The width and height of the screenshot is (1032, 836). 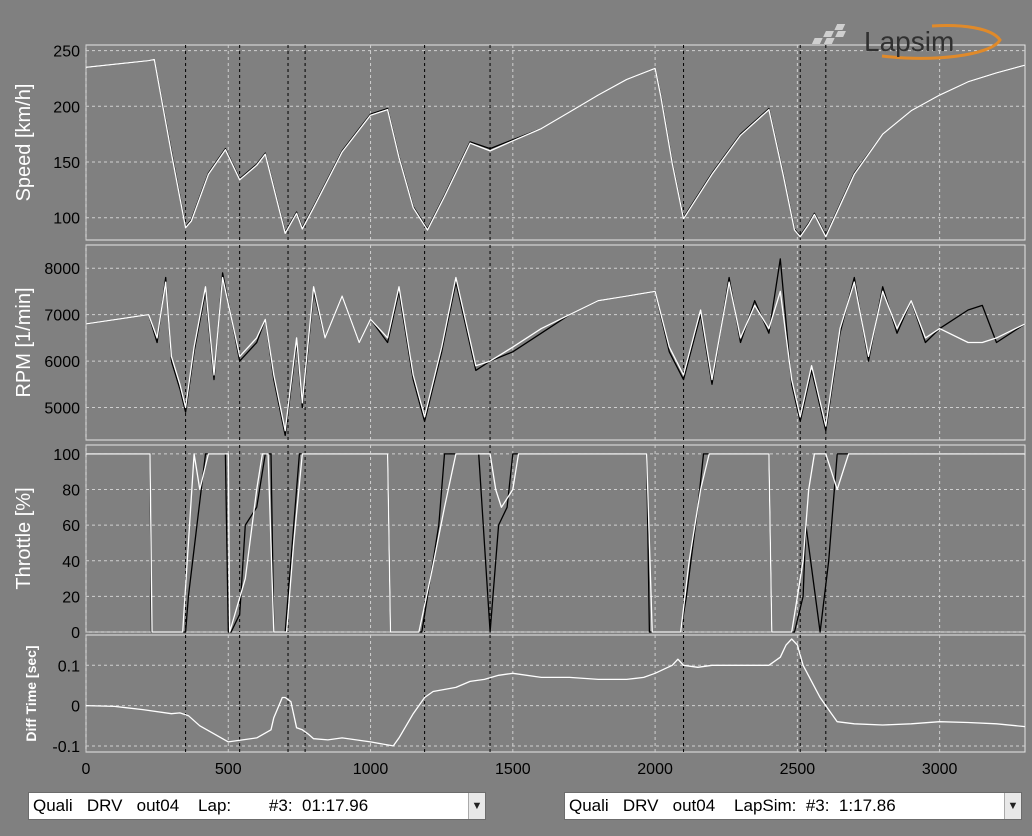 What do you see at coordinates (201, 805) in the screenshot?
I see `lap-select-value: Quali DRV out04 Lap: #3: 01:17.96` at bounding box center [201, 805].